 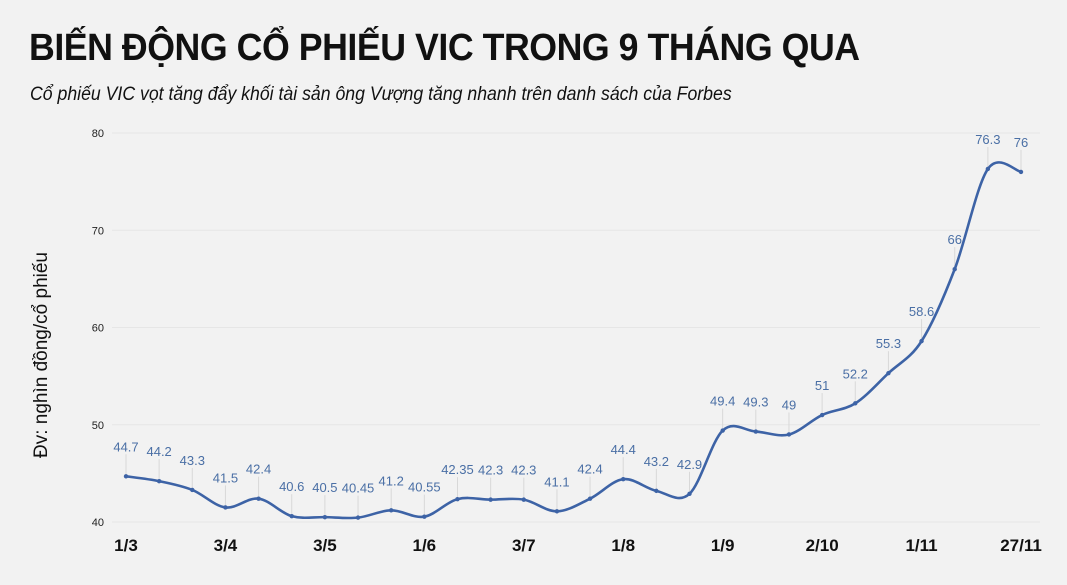 What do you see at coordinates (192, 460) in the screenshot?
I see `data-label: 43.3` at bounding box center [192, 460].